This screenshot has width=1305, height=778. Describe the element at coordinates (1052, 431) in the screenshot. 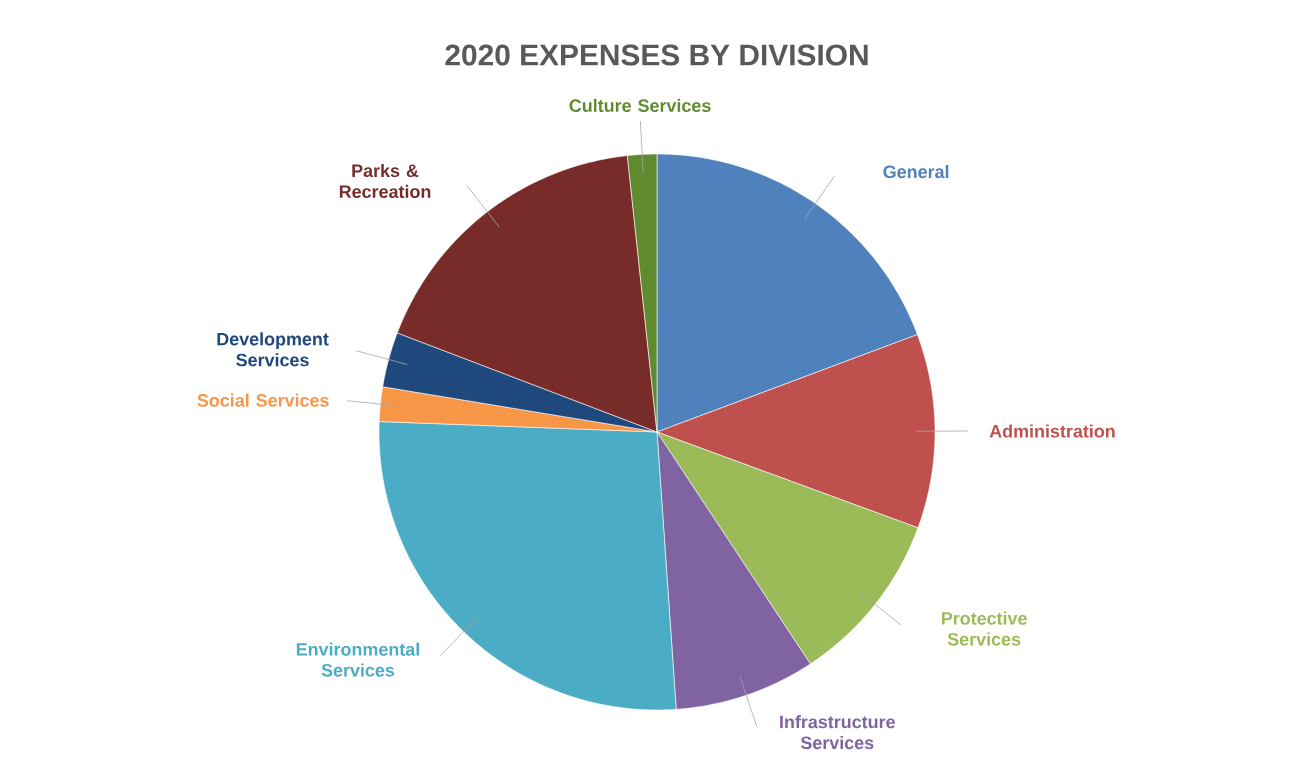

I see `slice-label: Administration` at that location.